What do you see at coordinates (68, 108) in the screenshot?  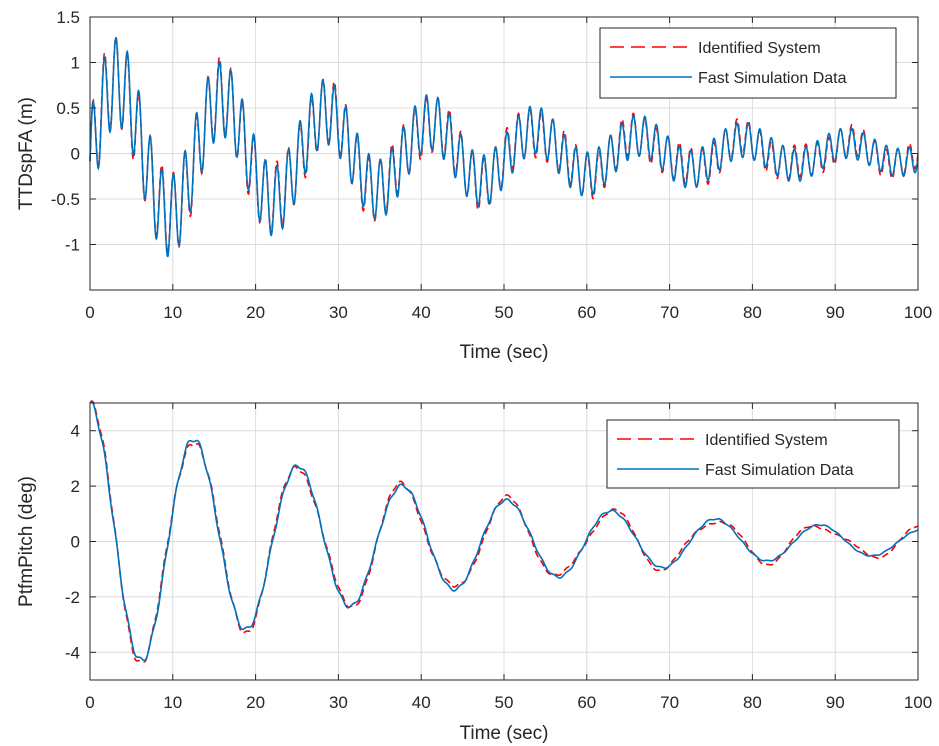 I see `y-tick-label: 0.5` at bounding box center [68, 108].